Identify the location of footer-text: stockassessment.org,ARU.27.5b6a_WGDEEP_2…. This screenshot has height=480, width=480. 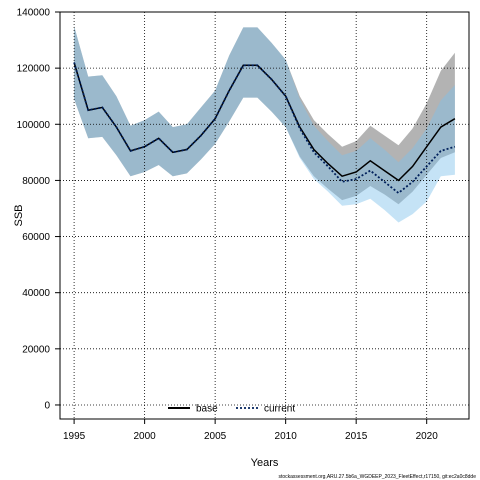
(377, 477).